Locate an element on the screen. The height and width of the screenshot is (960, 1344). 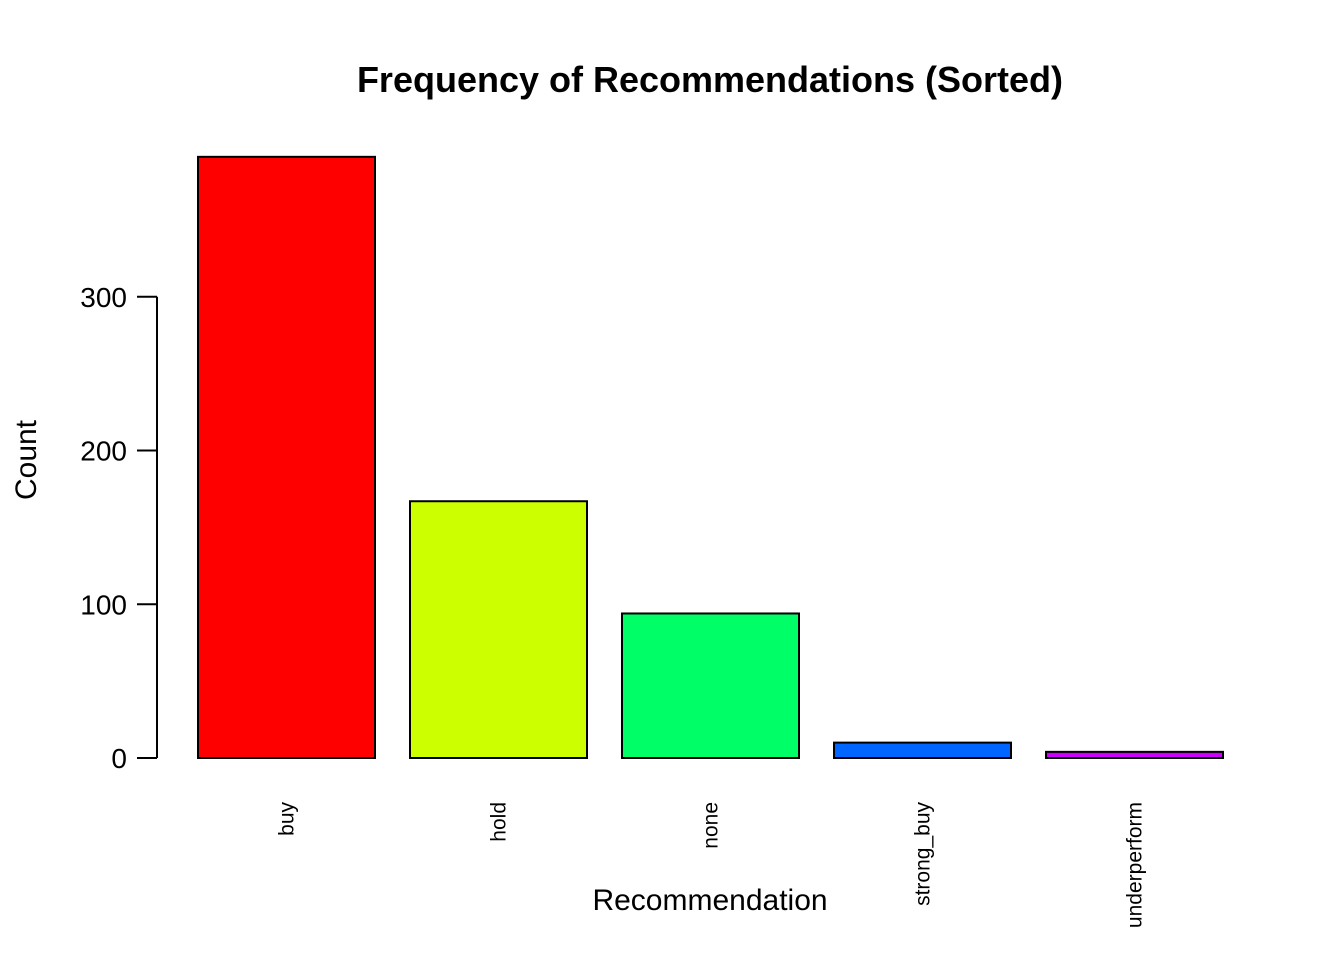
y-tick-label-200: 200 is located at coordinates (103, 451).